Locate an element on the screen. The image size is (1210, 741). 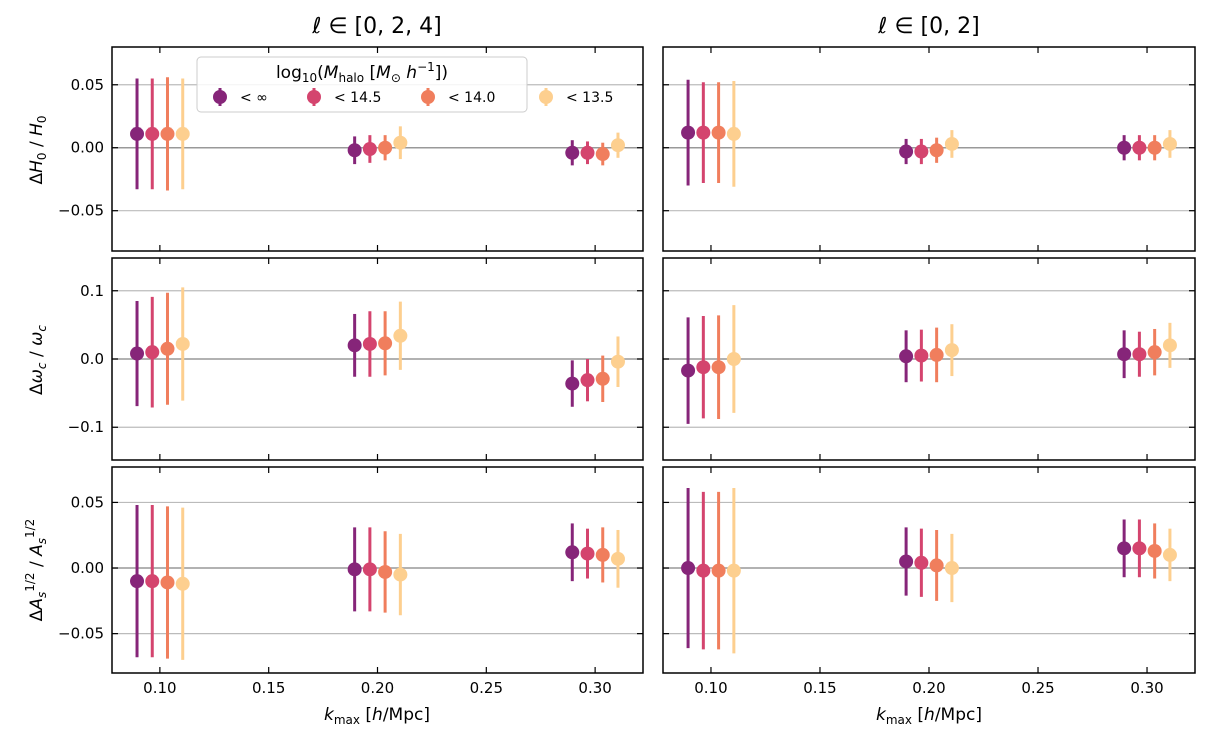
x-tick-label: 0.15 is located at coordinates (268, 688).